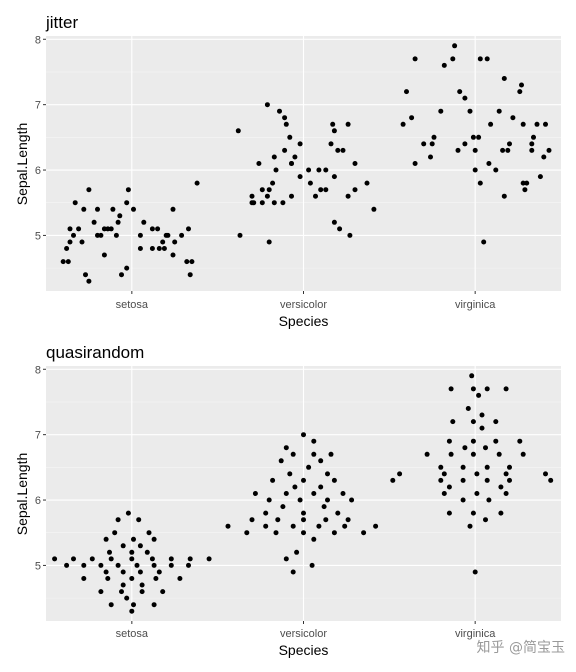 This screenshot has height=672, width=576. Describe the element at coordinates (521, 647) in the screenshot. I see `watermark: 知乎 @简宝玉` at that location.